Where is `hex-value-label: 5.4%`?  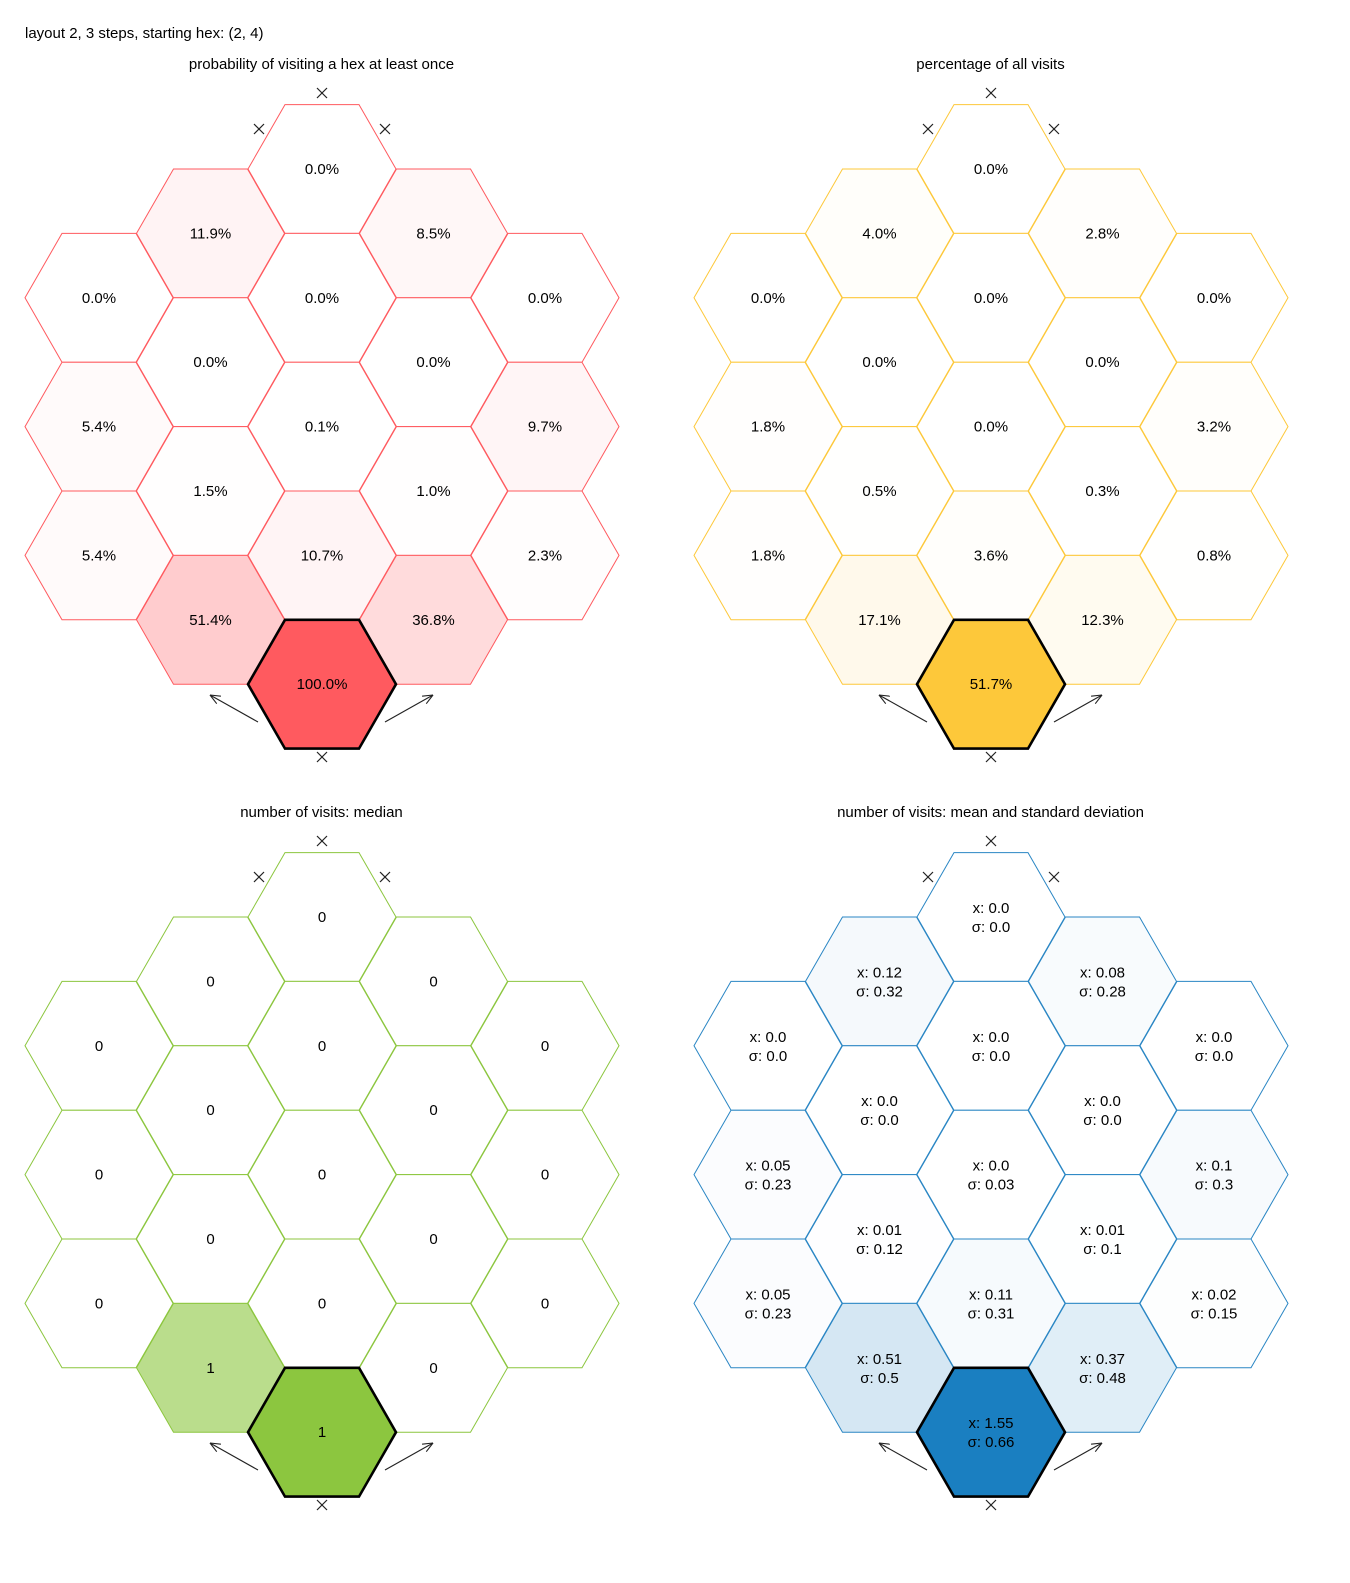 hex-value-label: 5.4% is located at coordinates (99, 555).